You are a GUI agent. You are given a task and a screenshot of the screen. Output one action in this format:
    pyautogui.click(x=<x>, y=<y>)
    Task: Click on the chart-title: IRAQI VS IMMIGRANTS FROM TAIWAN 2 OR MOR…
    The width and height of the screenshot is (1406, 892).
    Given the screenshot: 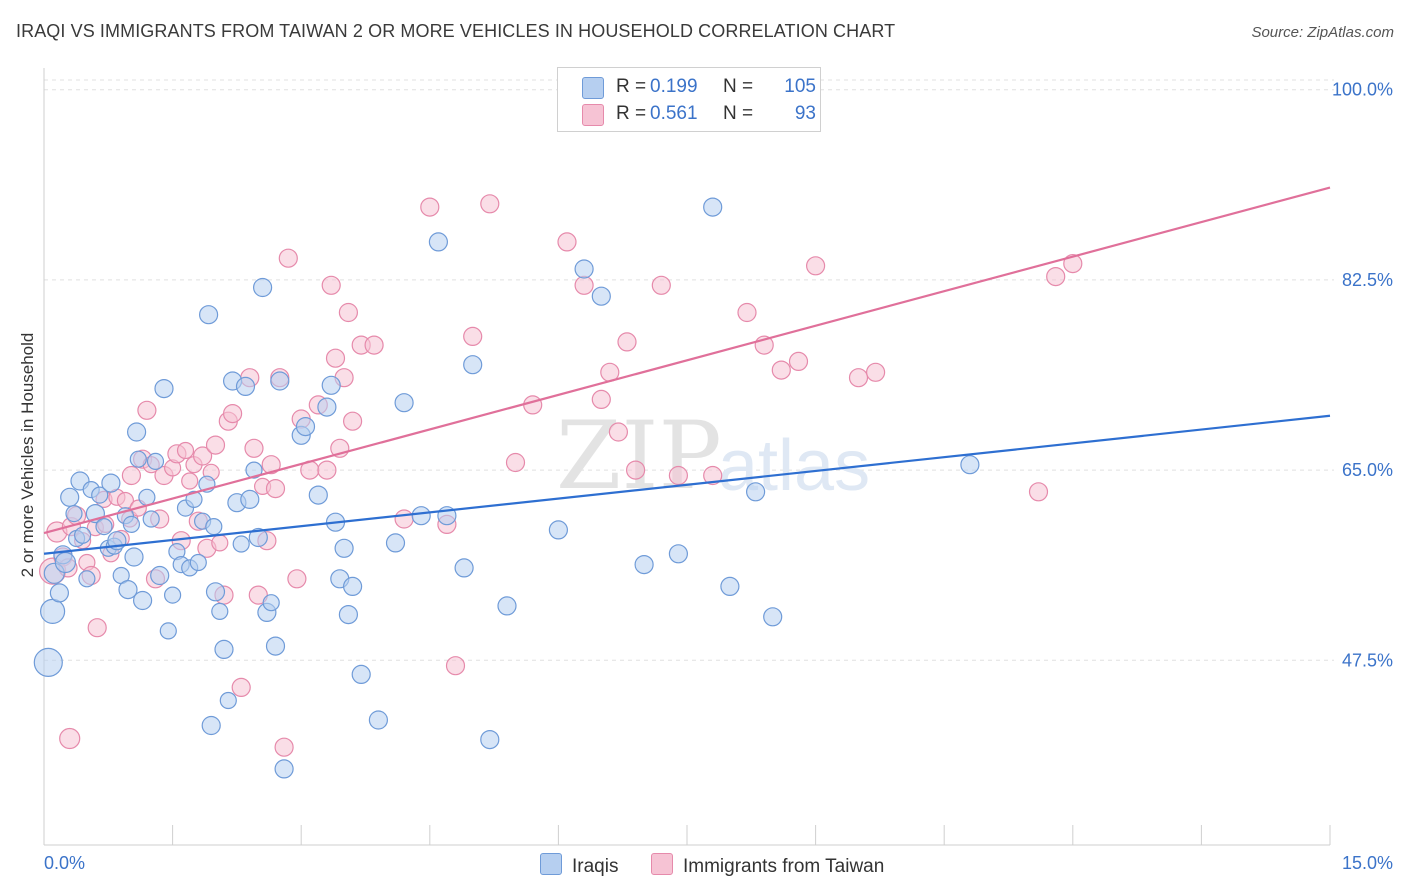 What is the action you would take?
    pyautogui.click(x=456, y=31)
    